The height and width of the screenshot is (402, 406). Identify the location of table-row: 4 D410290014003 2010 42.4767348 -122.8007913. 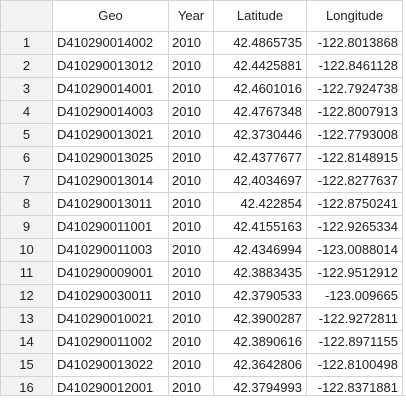
(201, 112).